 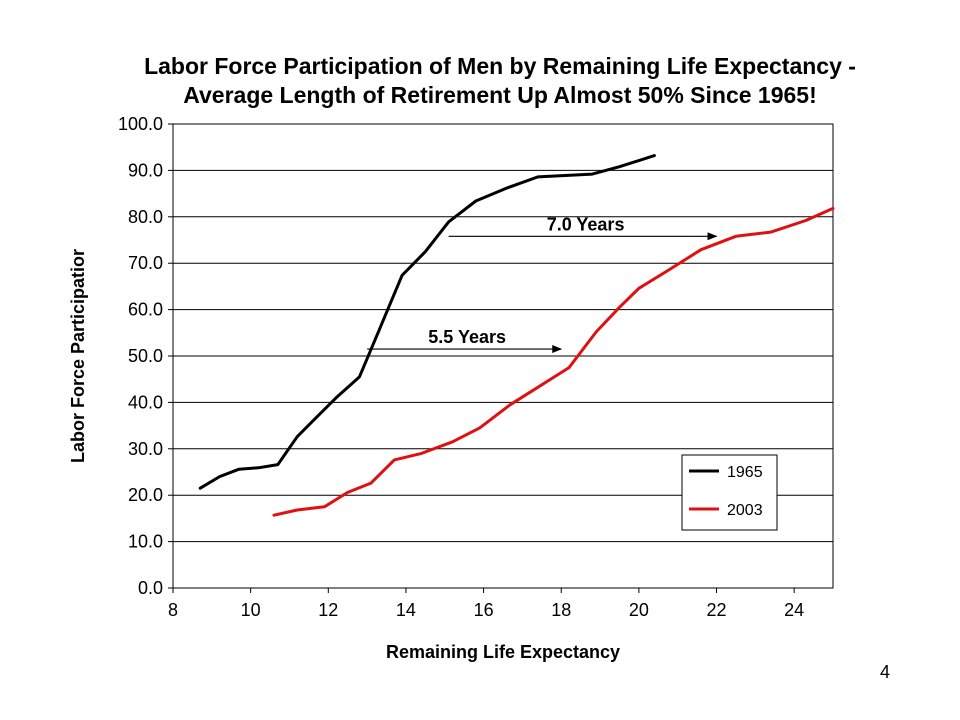 What do you see at coordinates (145, 217) in the screenshot?
I see `y-tick-label: 80.0` at bounding box center [145, 217].